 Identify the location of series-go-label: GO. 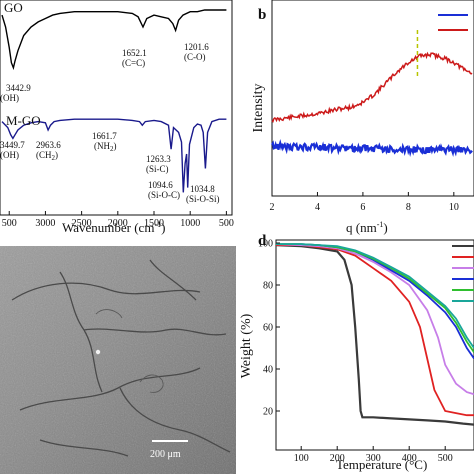
(13, 7).